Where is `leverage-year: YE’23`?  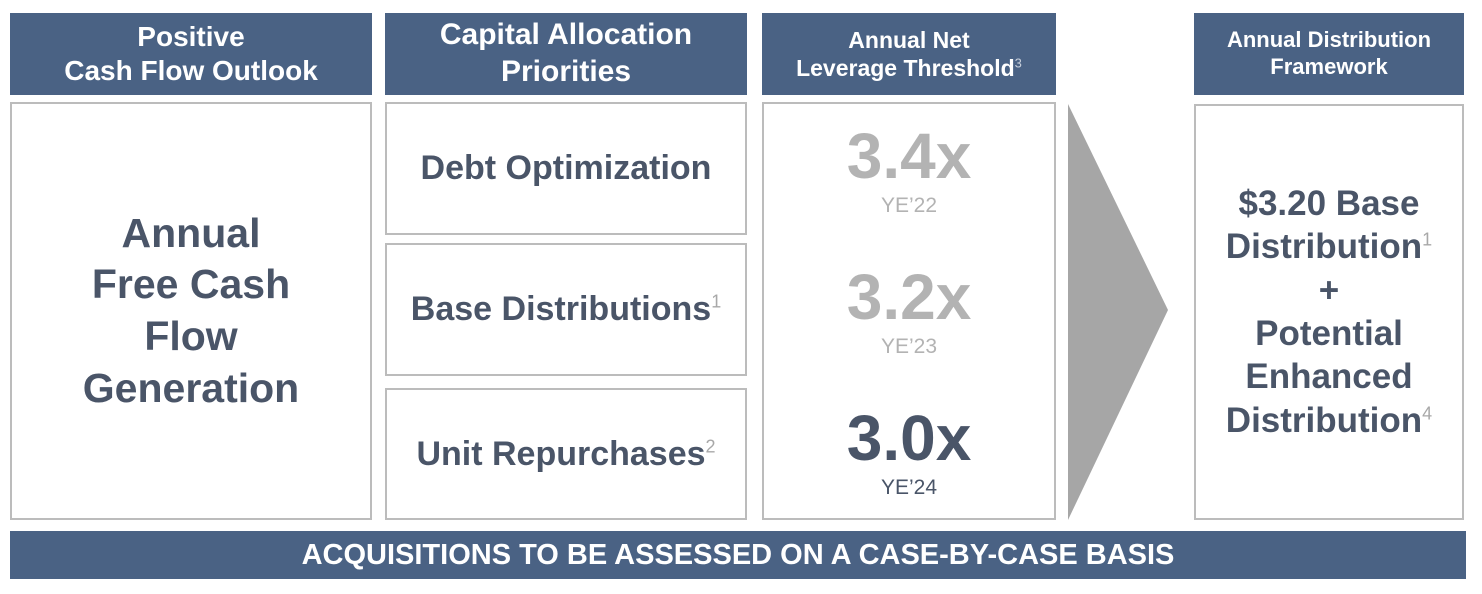 leverage-year: YE’23 is located at coordinates (909, 346).